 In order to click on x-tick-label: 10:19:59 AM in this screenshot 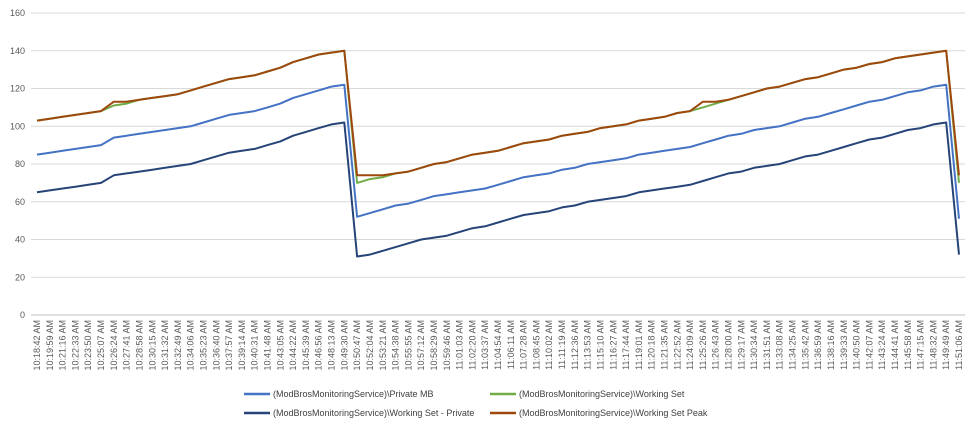, I will do `click(50, 345)`.